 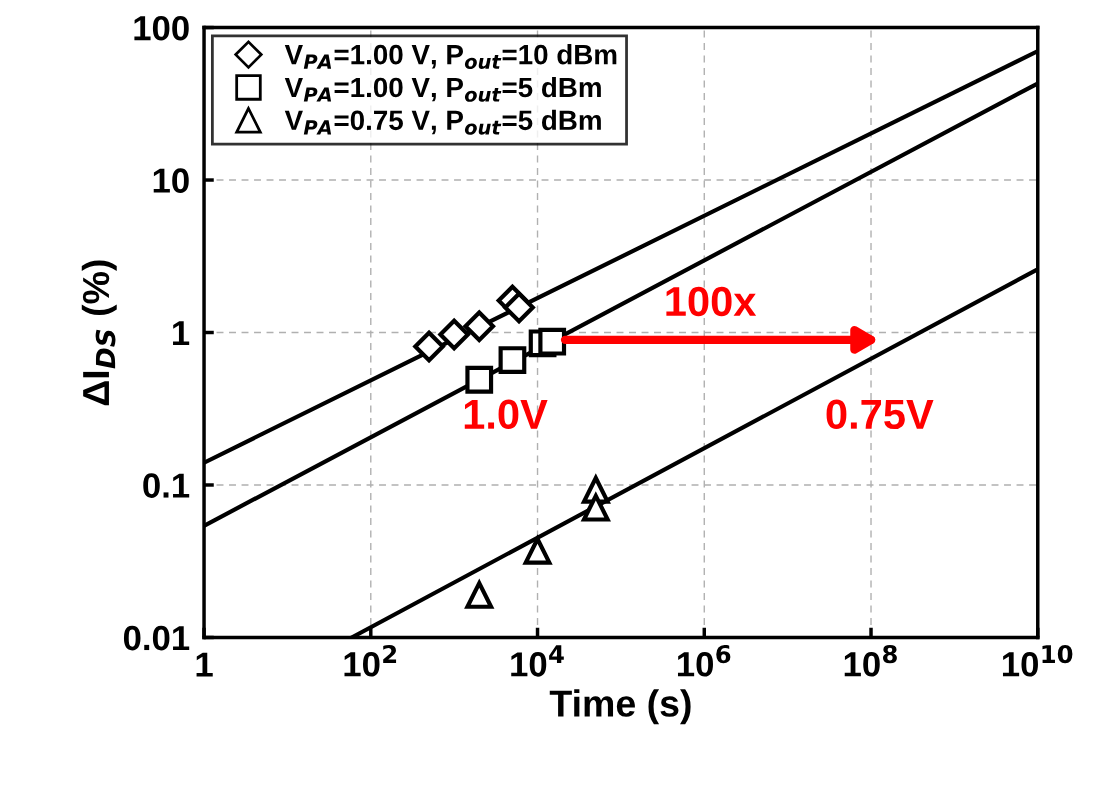 I want to click on x-tick-label: 1, so click(x=204, y=664).